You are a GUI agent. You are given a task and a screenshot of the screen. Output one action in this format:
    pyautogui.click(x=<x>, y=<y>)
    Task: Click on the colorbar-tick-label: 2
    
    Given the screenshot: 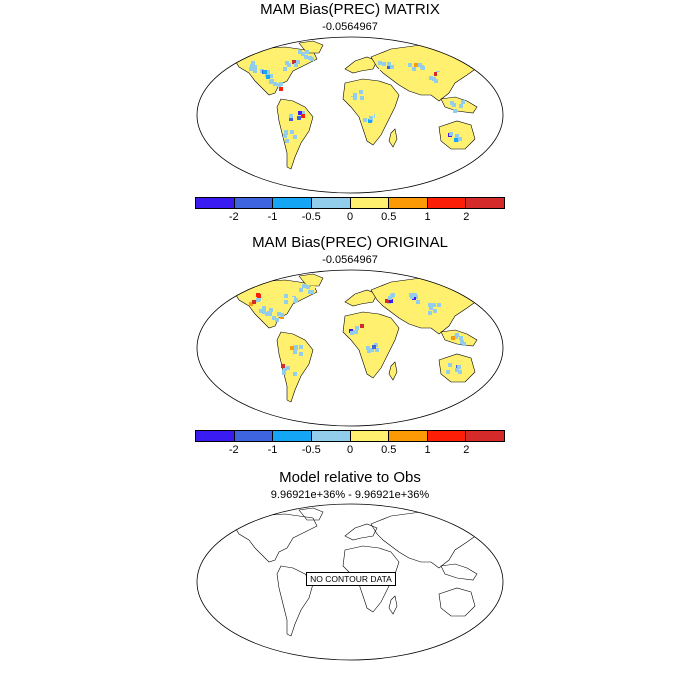 What is the action you would take?
    pyautogui.click(x=466, y=450)
    